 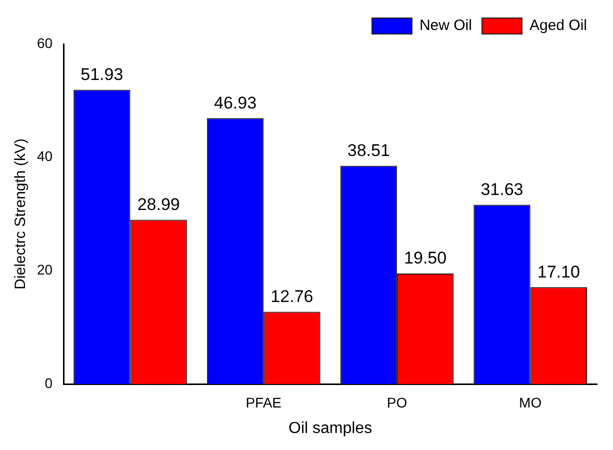 What do you see at coordinates (264, 402) in the screenshot?
I see `x-tick-label: PFAE` at bounding box center [264, 402].